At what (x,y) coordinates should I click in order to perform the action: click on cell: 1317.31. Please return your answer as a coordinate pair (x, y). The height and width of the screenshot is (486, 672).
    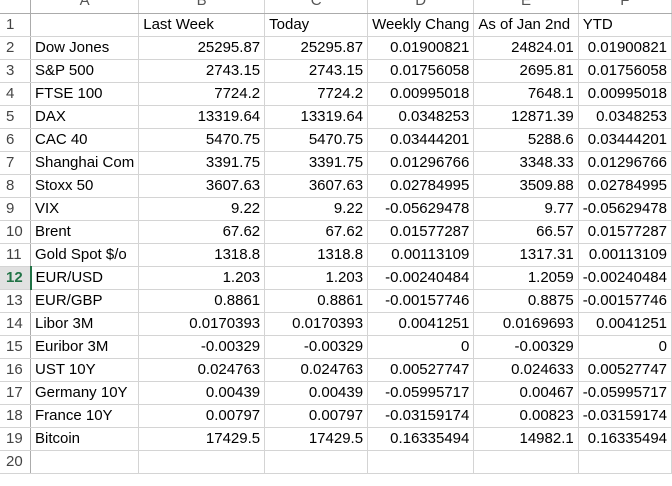
    Looking at the image, I should click on (526, 255).